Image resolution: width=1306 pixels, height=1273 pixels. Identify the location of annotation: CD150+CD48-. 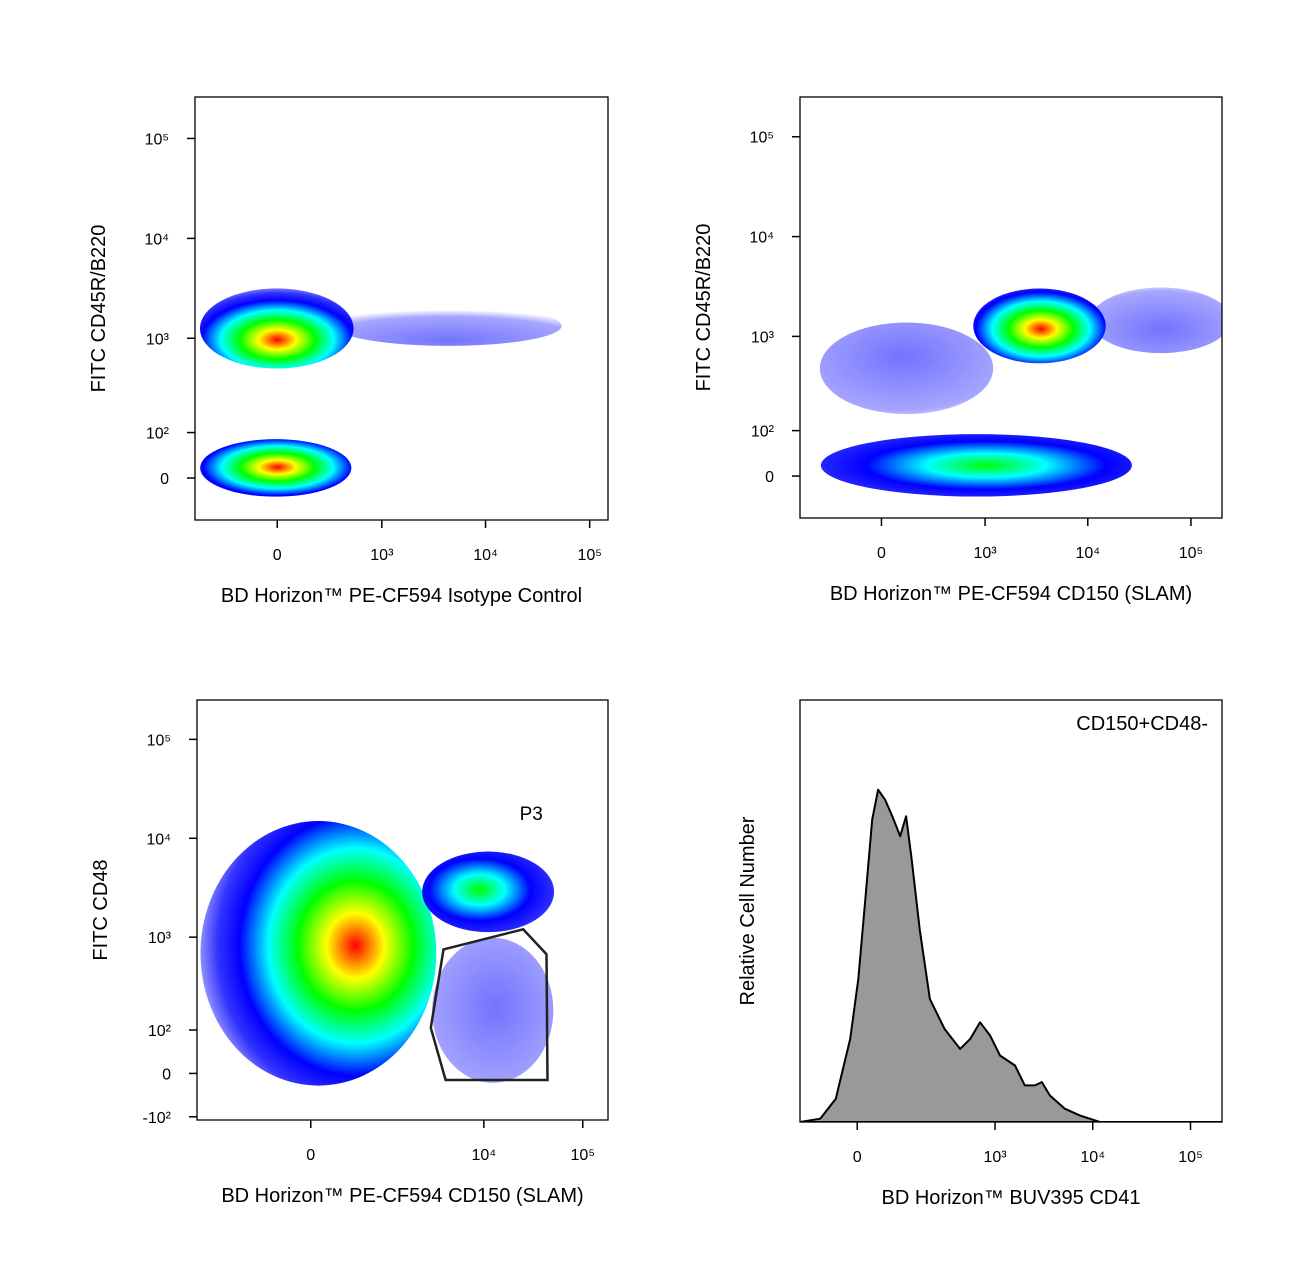
(1142, 724).